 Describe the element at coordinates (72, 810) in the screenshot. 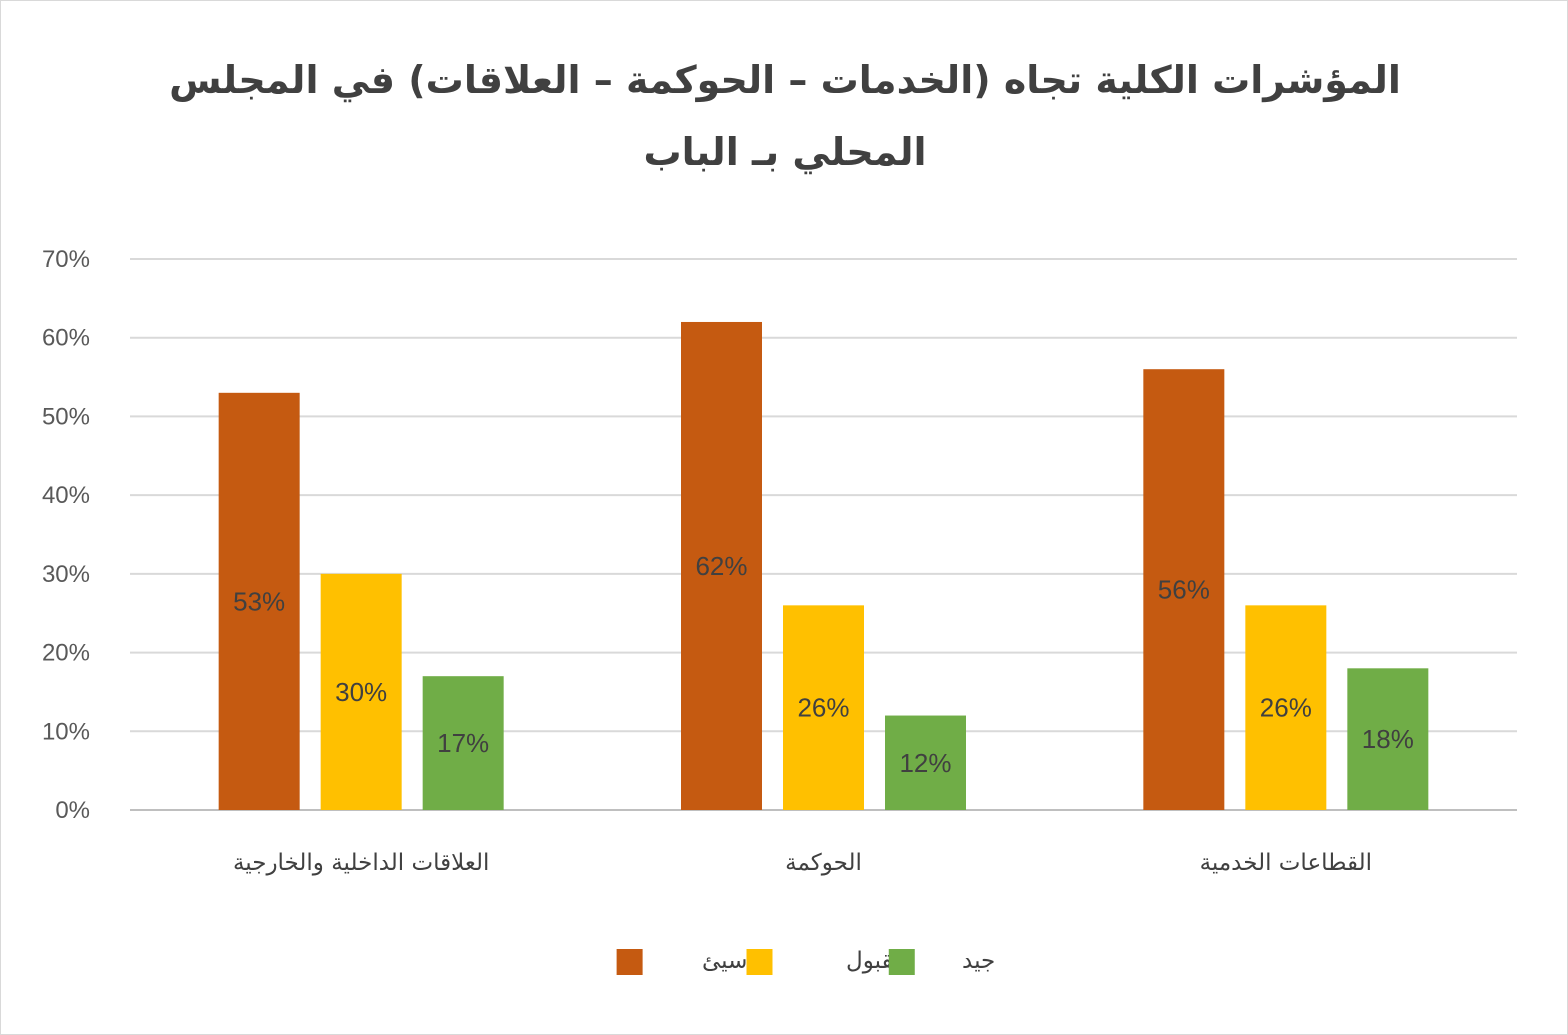

I see `y-tick-label: 0%` at that location.